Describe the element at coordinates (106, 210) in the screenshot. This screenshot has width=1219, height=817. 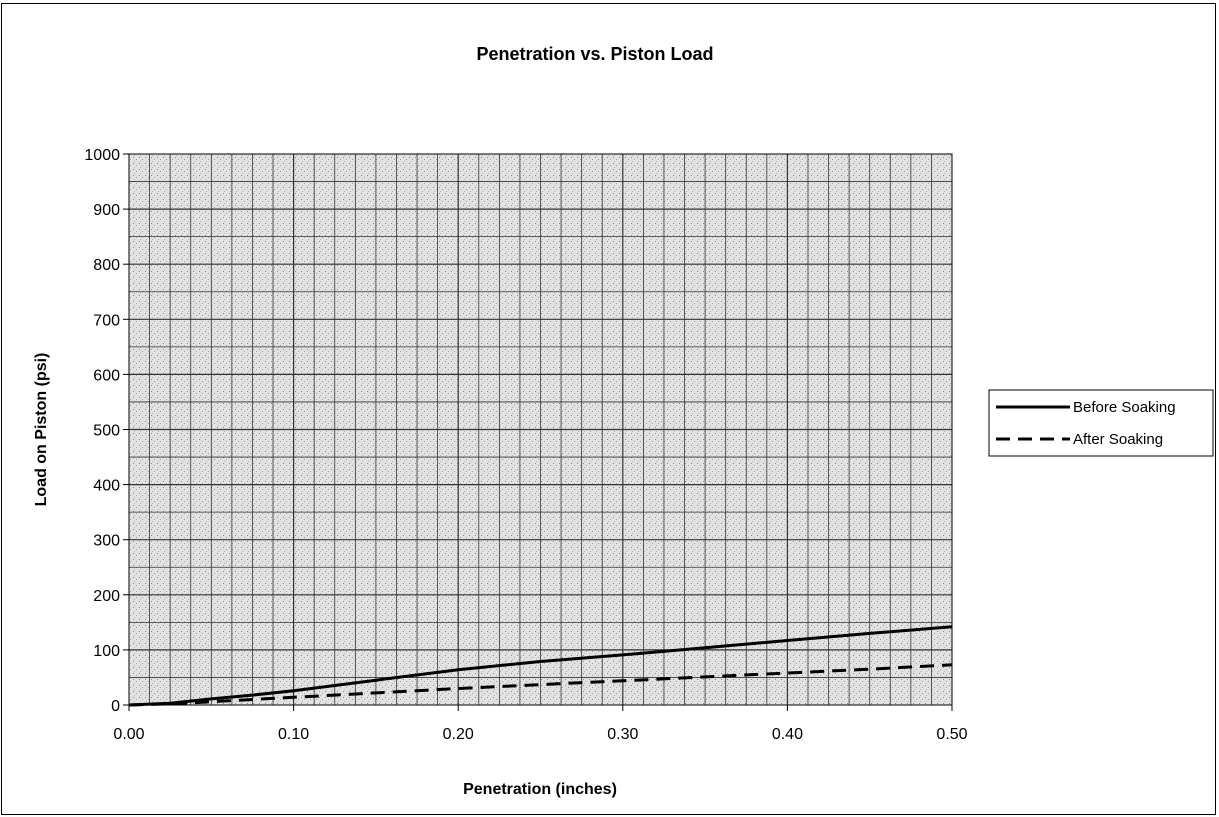
I see `y-tick-label: 900` at that location.